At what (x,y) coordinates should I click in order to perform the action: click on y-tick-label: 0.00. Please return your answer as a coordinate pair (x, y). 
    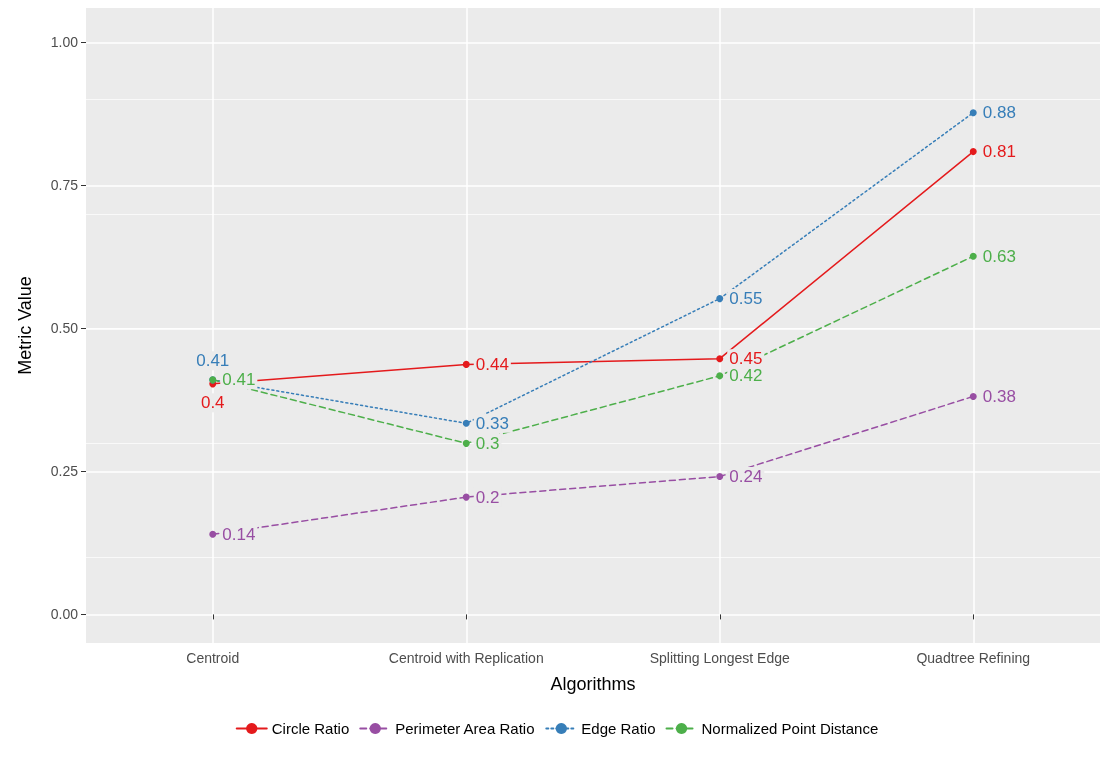
    Looking at the image, I should click on (64, 614).